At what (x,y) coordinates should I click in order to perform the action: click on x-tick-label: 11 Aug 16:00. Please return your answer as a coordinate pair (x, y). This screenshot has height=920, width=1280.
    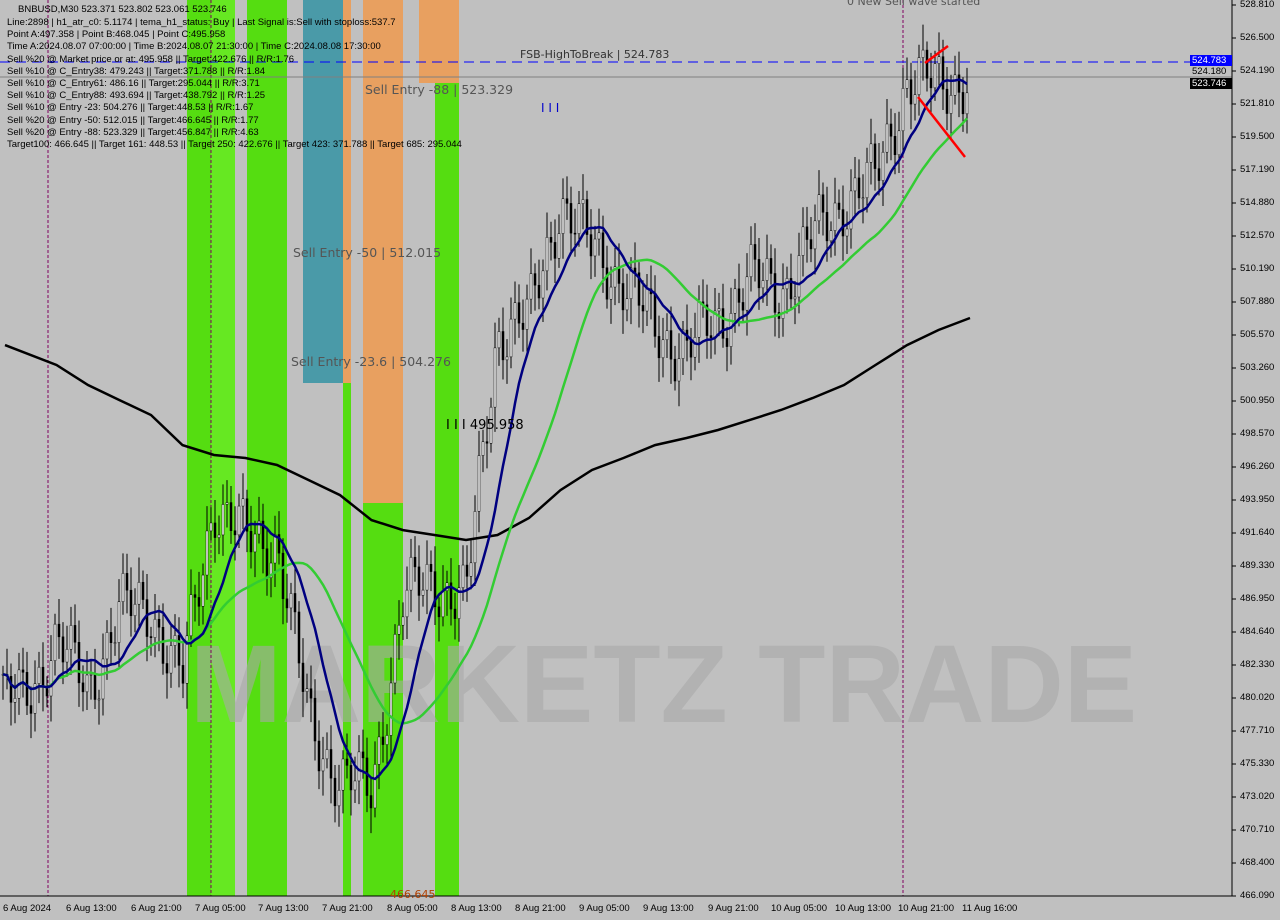
    Looking at the image, I should click on (990, 908).